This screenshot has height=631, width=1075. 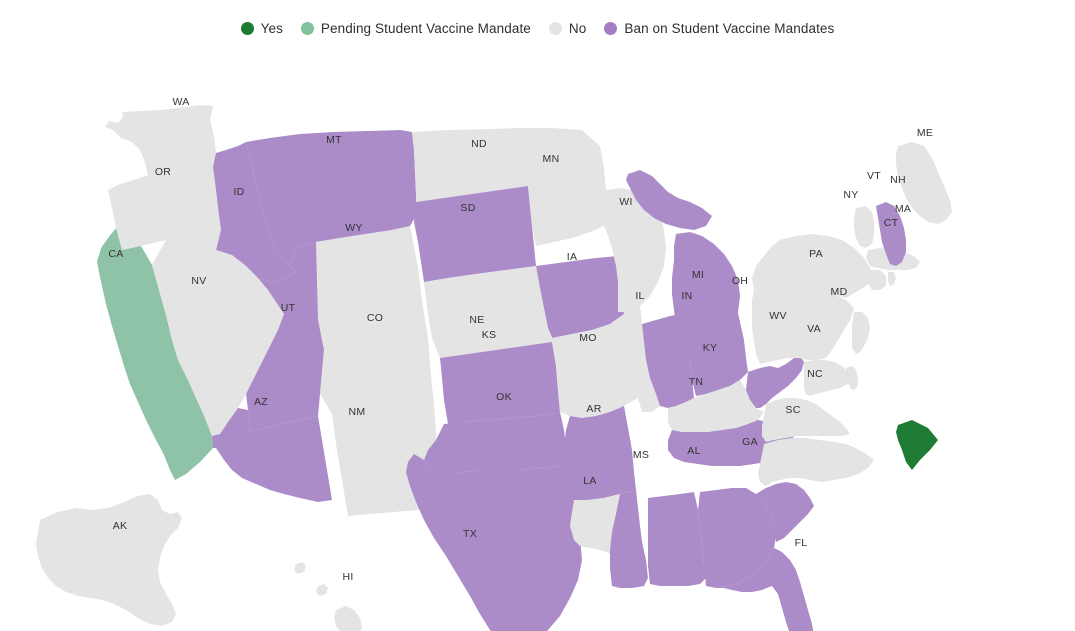 I want to click on state-vt, so click(x=864, y=227).